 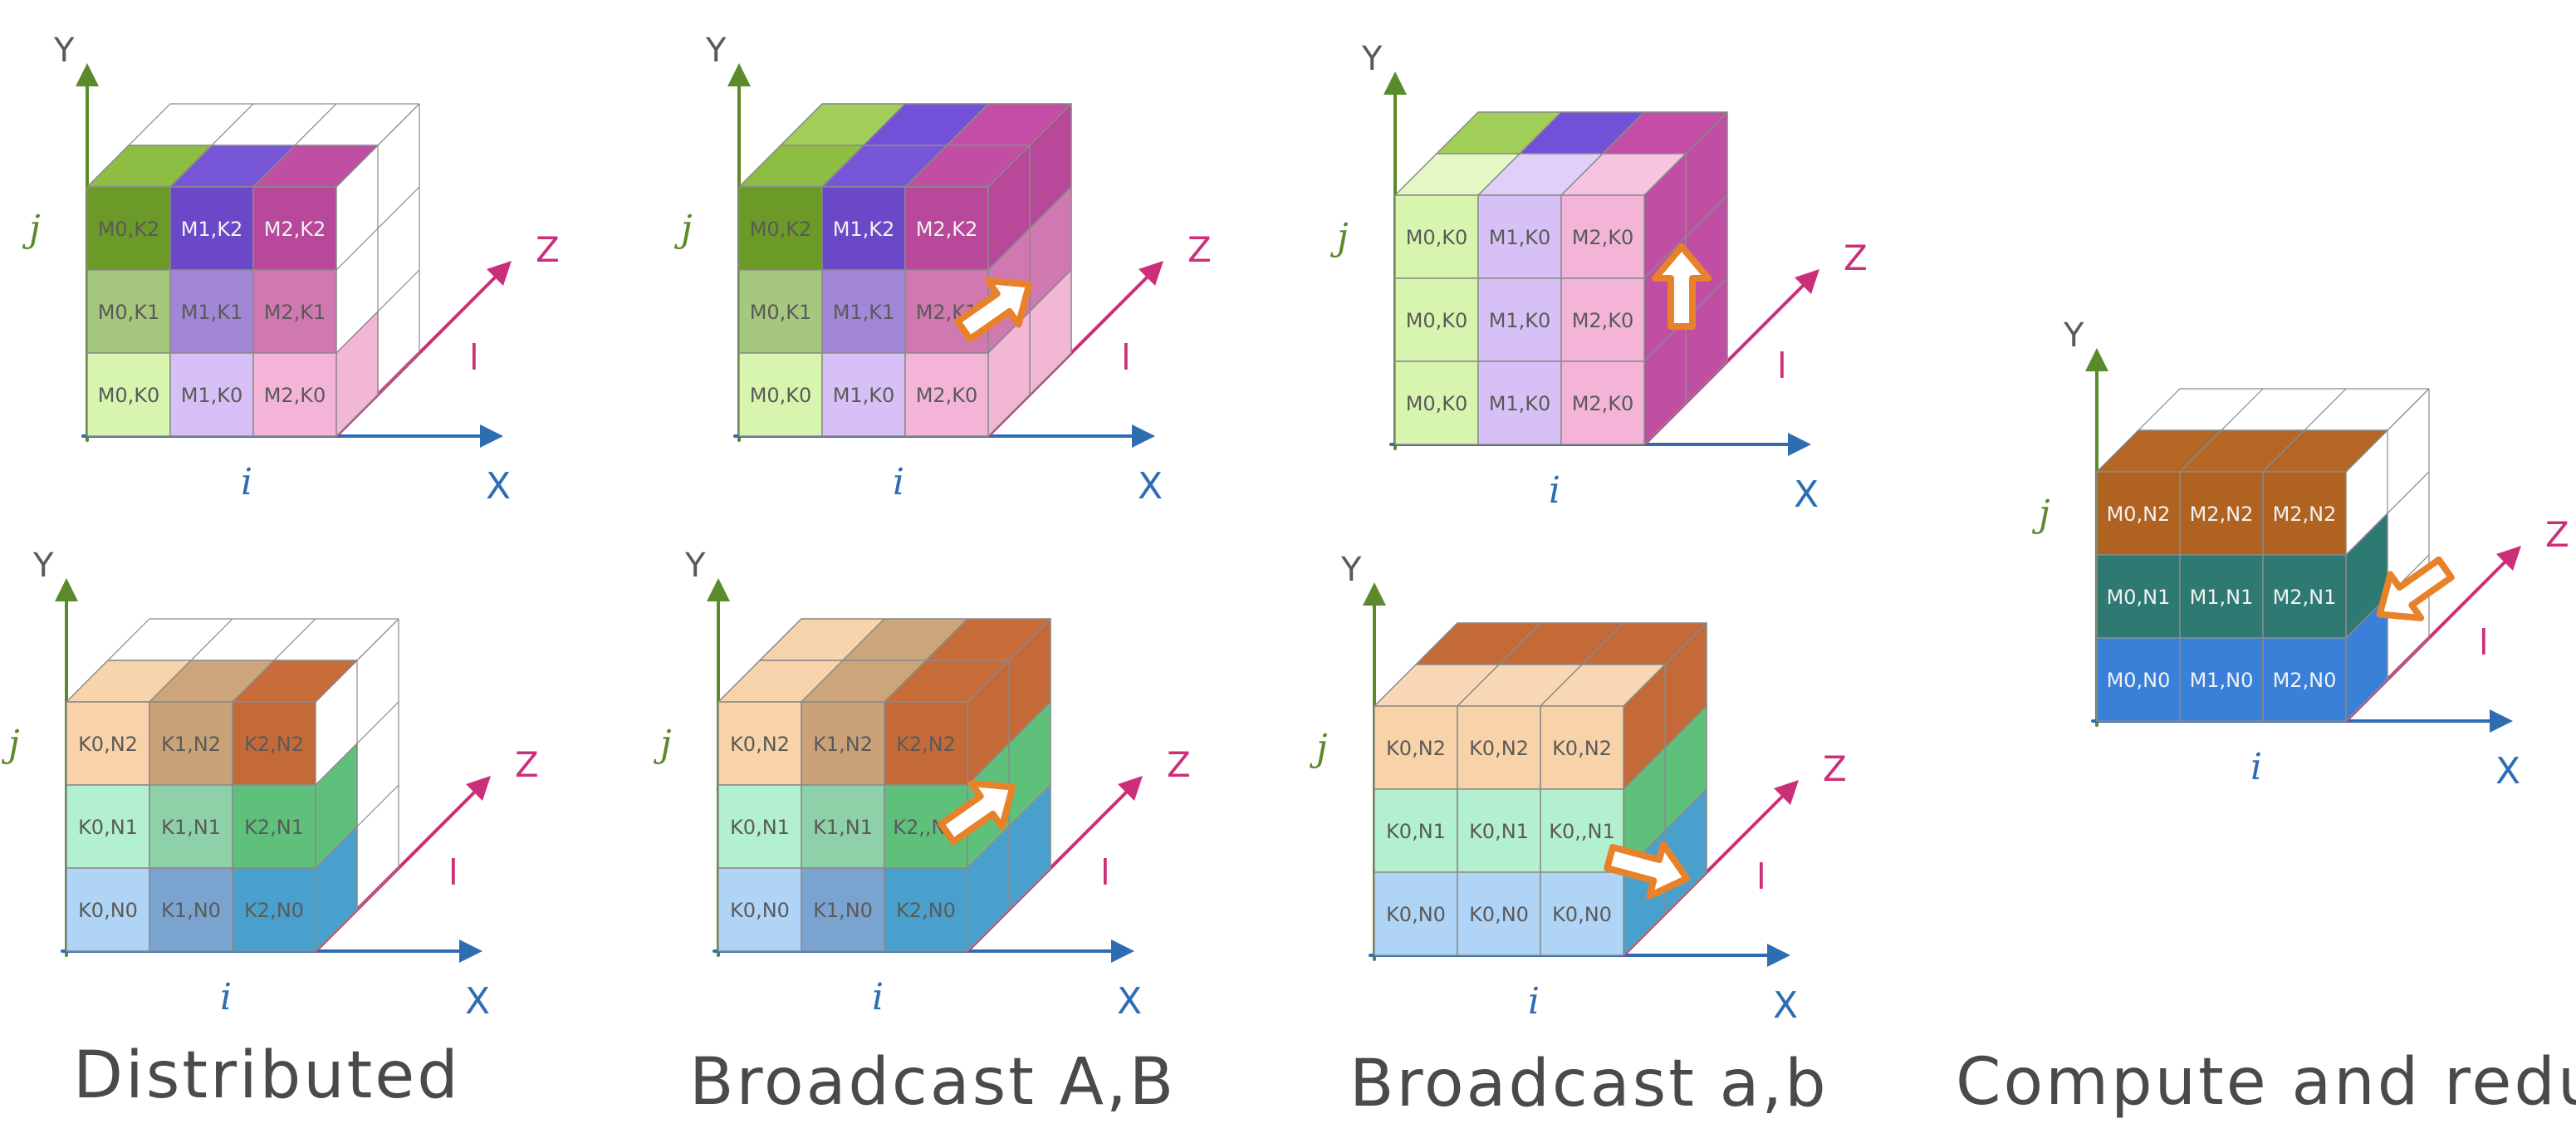 I want to click on bcast-top-cell-label: M0,K1, so click(x=781, y=312).